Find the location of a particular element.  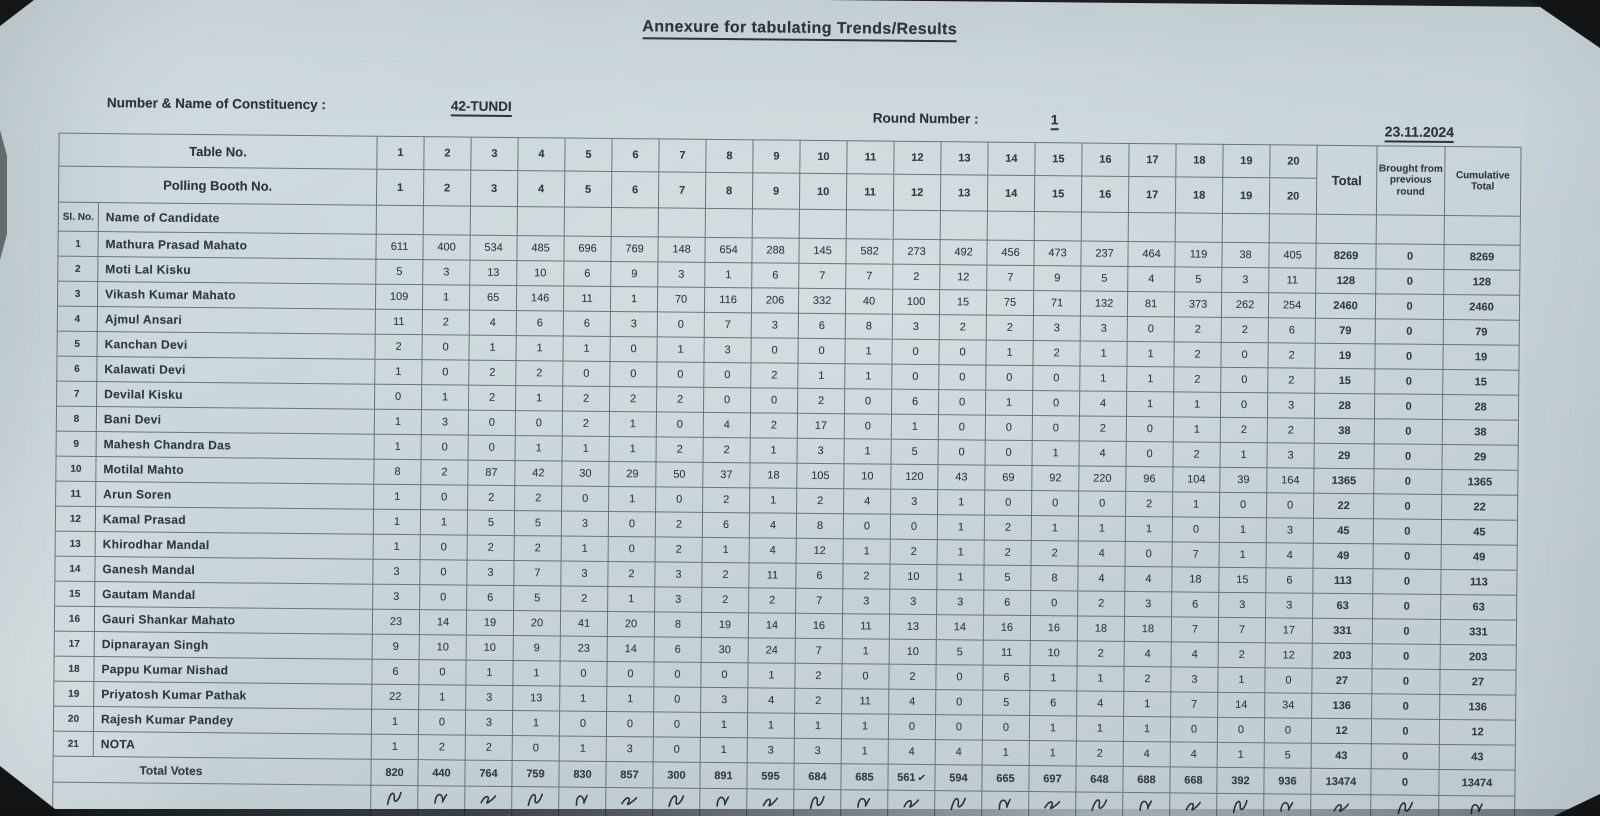

cumulative-cell: 49 is located at coordinates (1479, 557).